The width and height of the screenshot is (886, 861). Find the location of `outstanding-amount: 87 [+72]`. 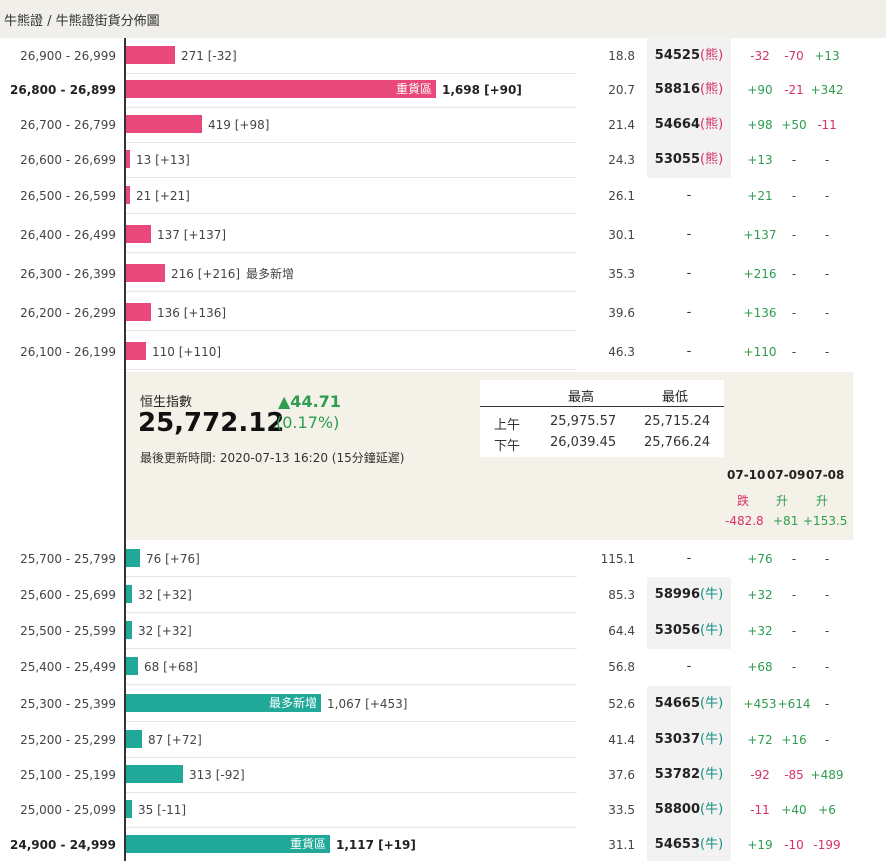

outstanding-amount: 87 [+72] is located at coordinates (175, 740).